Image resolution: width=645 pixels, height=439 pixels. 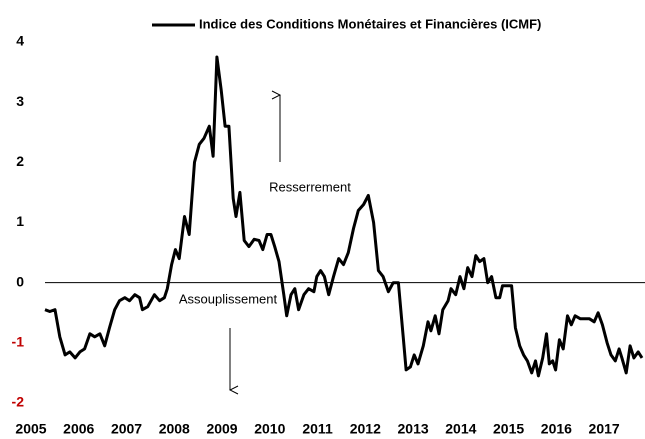 What do you see at coordinates (269, 429) in the screenshot?
I see `x-tick-label: 2010` at bounding box center [269, 429].